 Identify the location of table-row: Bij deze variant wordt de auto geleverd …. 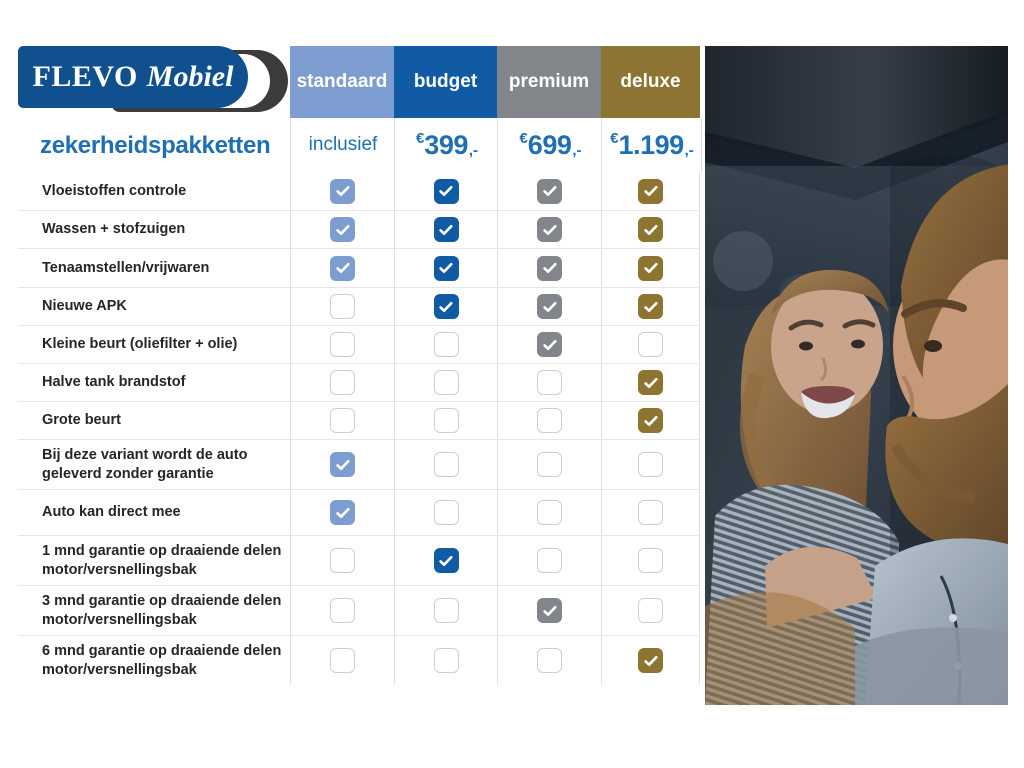
(359, 464).